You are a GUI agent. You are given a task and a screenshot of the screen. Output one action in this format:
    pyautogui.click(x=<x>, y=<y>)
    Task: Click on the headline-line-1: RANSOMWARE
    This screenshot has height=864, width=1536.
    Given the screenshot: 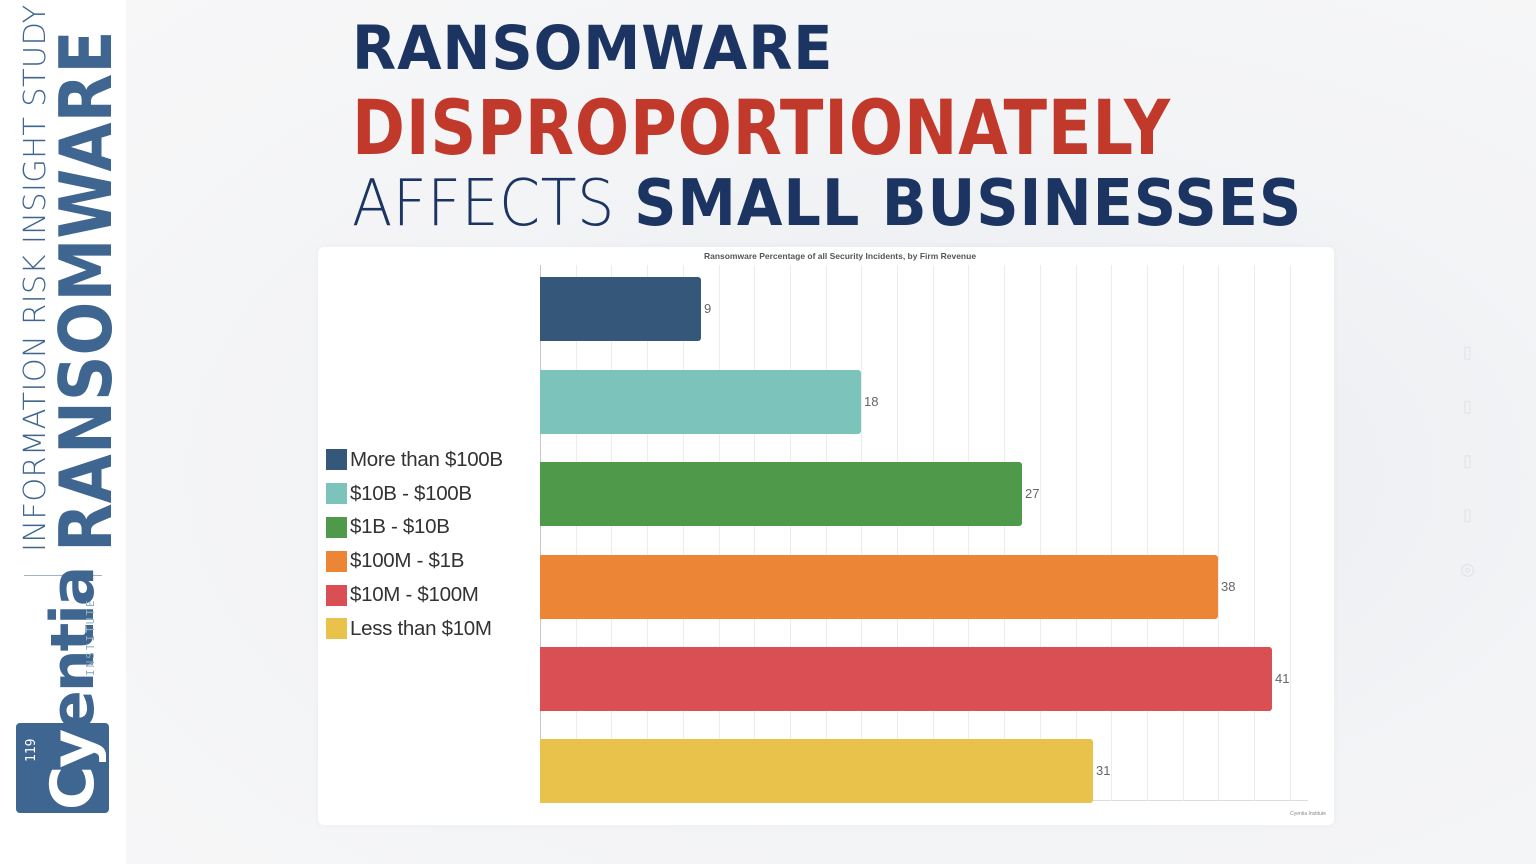 What is the action you would take?
    pyautogui.click(x=593, y=48)
    